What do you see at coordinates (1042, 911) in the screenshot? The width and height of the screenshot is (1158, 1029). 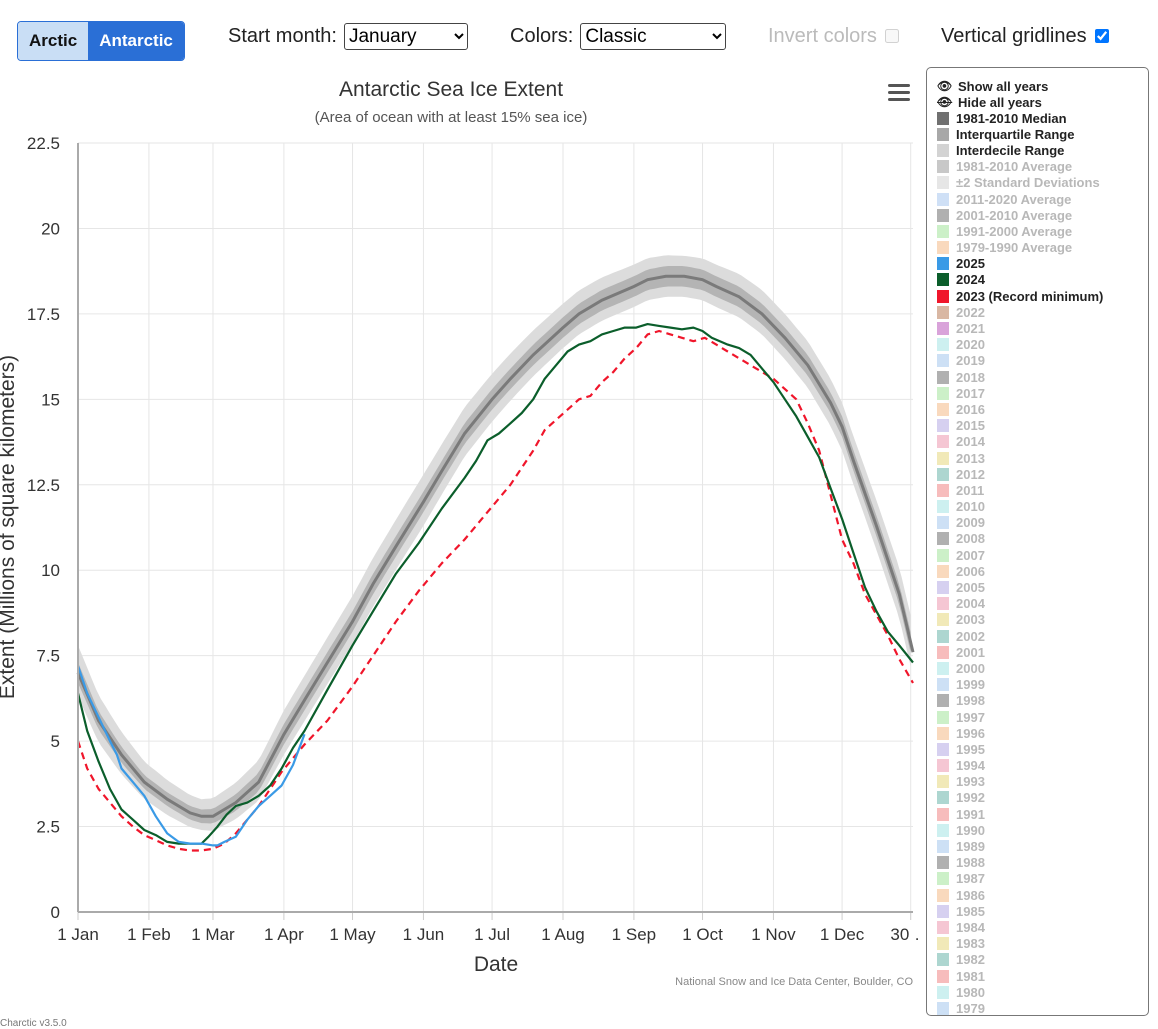 I see `legend-item: 1985` at bounding box center [1042, 911].